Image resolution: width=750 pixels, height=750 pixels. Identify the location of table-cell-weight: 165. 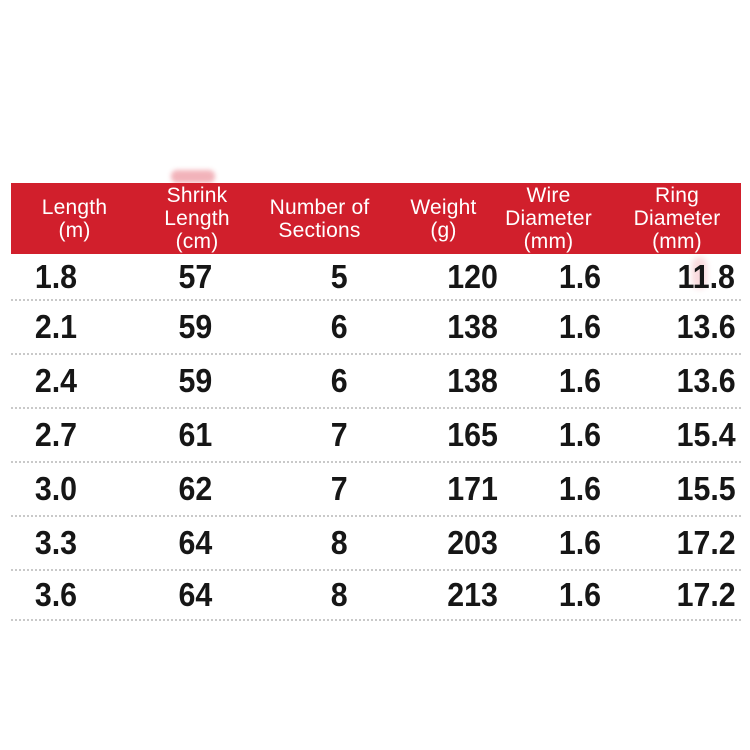
(472, 434).